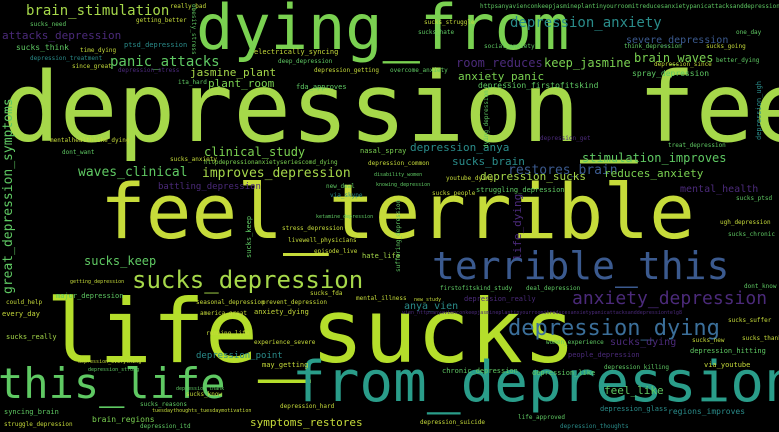 The image size is (779, 432). What do you see at coordinates (643, 342) in the screenshot?
I see `word-sucks-dying: sucks_dying` at bounding box center [643, 342].